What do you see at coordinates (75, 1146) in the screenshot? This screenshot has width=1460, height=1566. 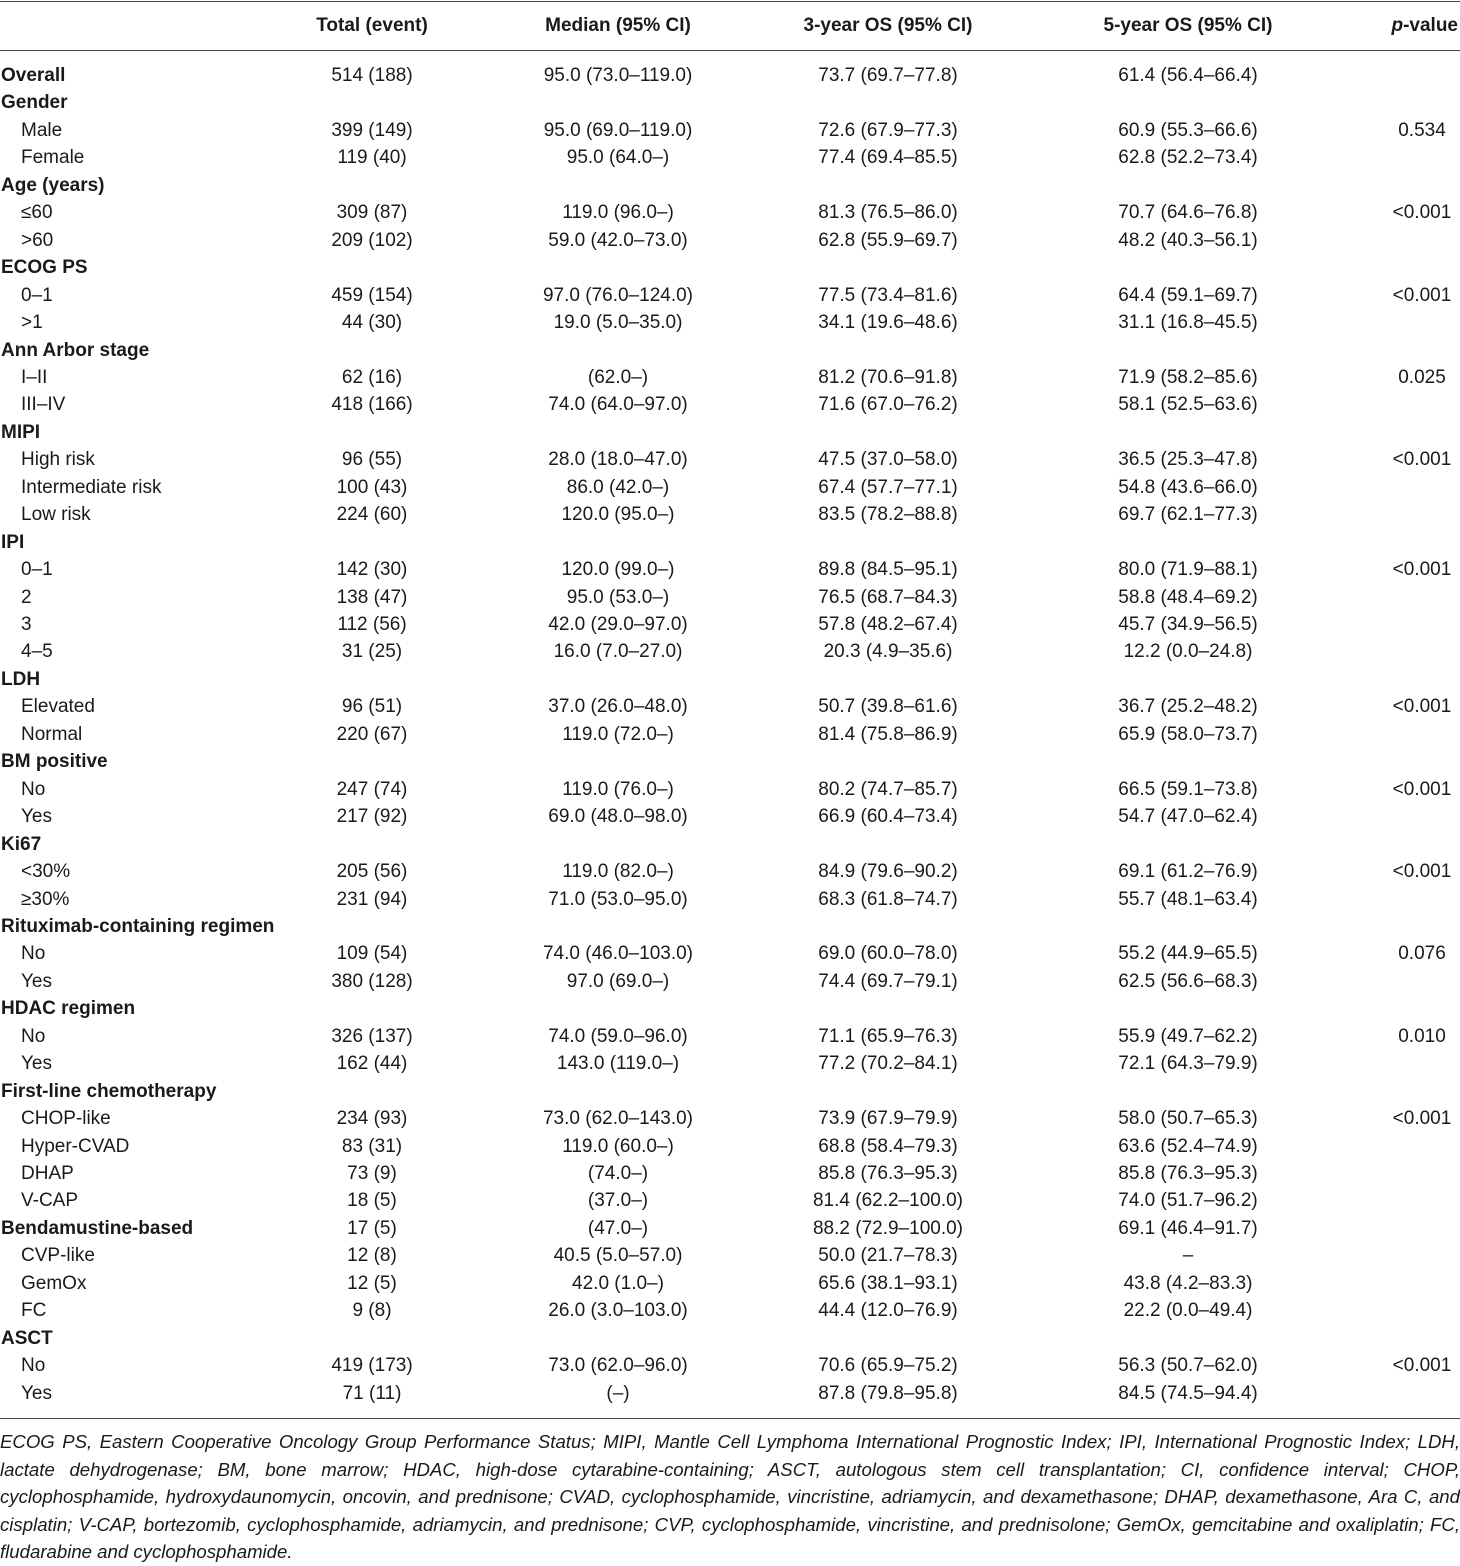 I see `row-label: Hyper-CVAD` at bounding box center [75, 1146].